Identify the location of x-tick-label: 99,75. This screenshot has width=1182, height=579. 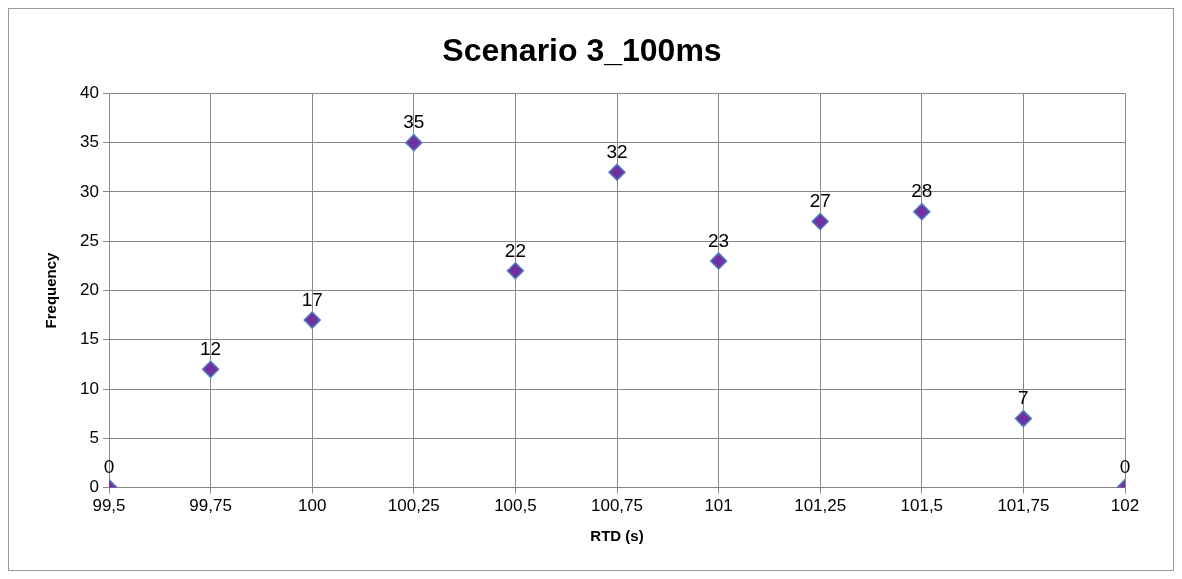
(210, 506).